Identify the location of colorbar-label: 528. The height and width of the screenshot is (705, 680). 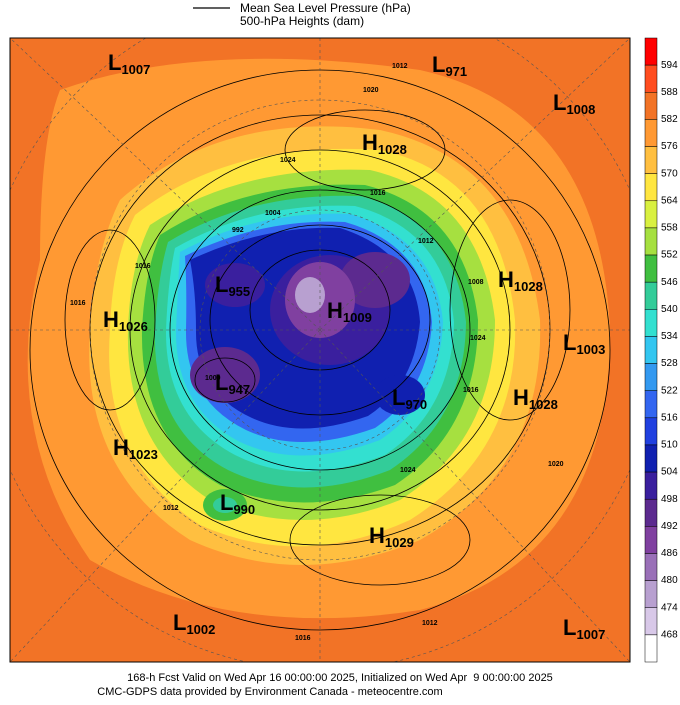
(669, 363).